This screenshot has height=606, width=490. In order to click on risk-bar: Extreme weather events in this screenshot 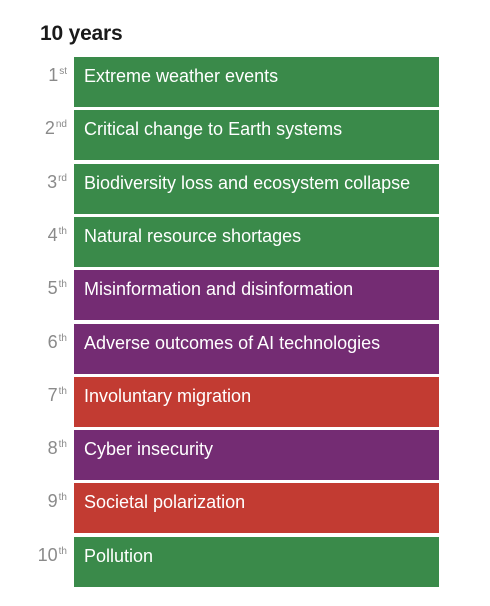, I will do `click(256, 82)`.